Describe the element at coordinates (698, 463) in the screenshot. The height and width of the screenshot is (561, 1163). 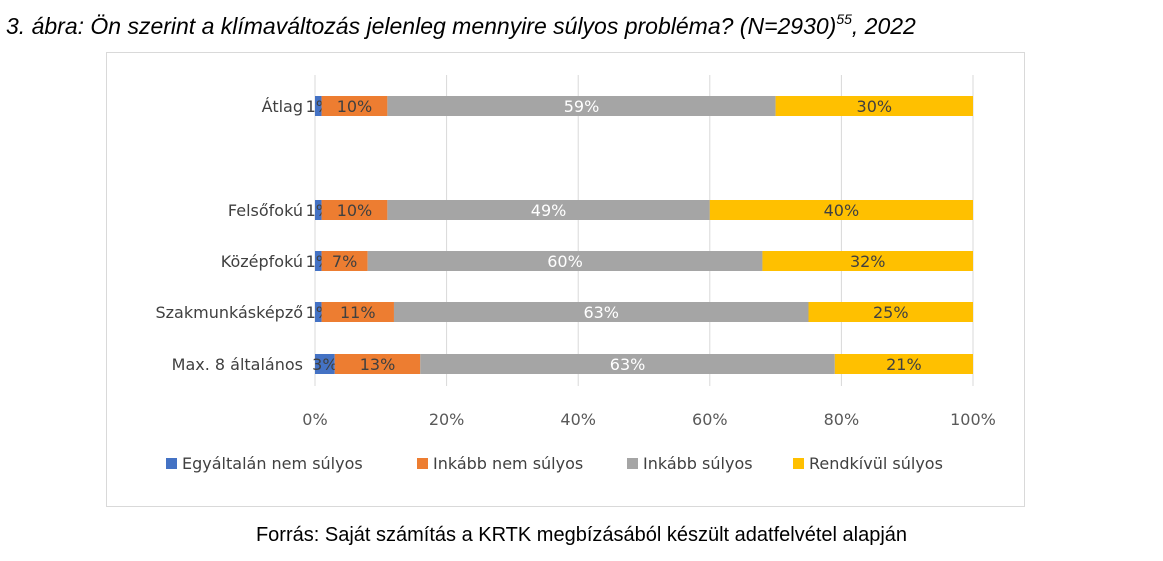
I see `legend-label: Inkább súlyos` at that location.